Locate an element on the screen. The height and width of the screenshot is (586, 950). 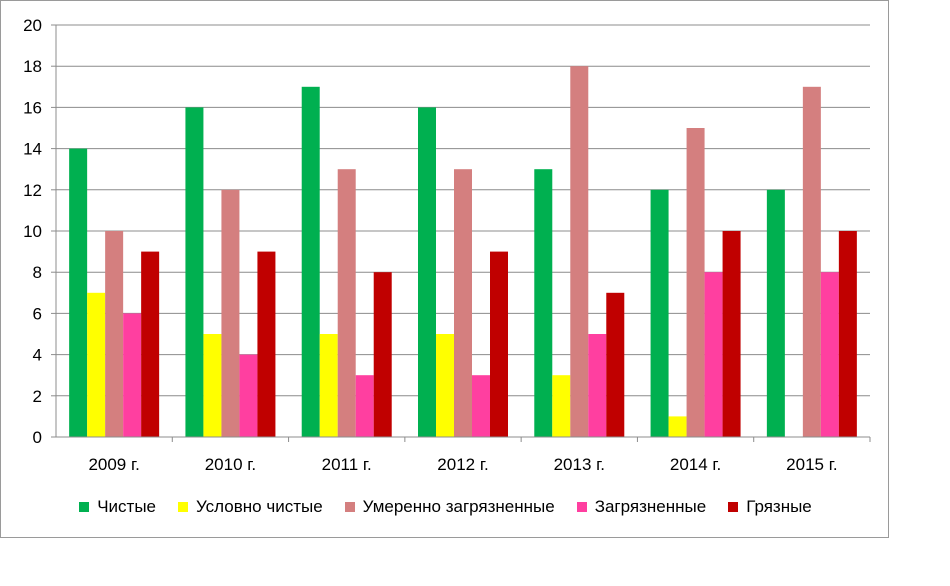
legend-item: Условно чистые is located at coordinates (250, 507).